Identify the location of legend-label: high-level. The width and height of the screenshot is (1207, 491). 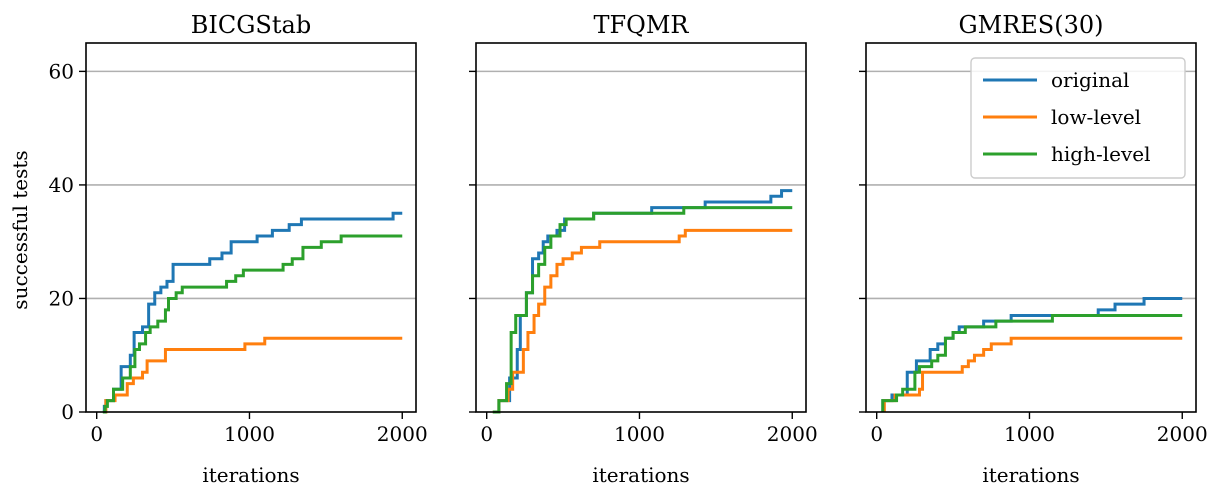
(1100, 154).